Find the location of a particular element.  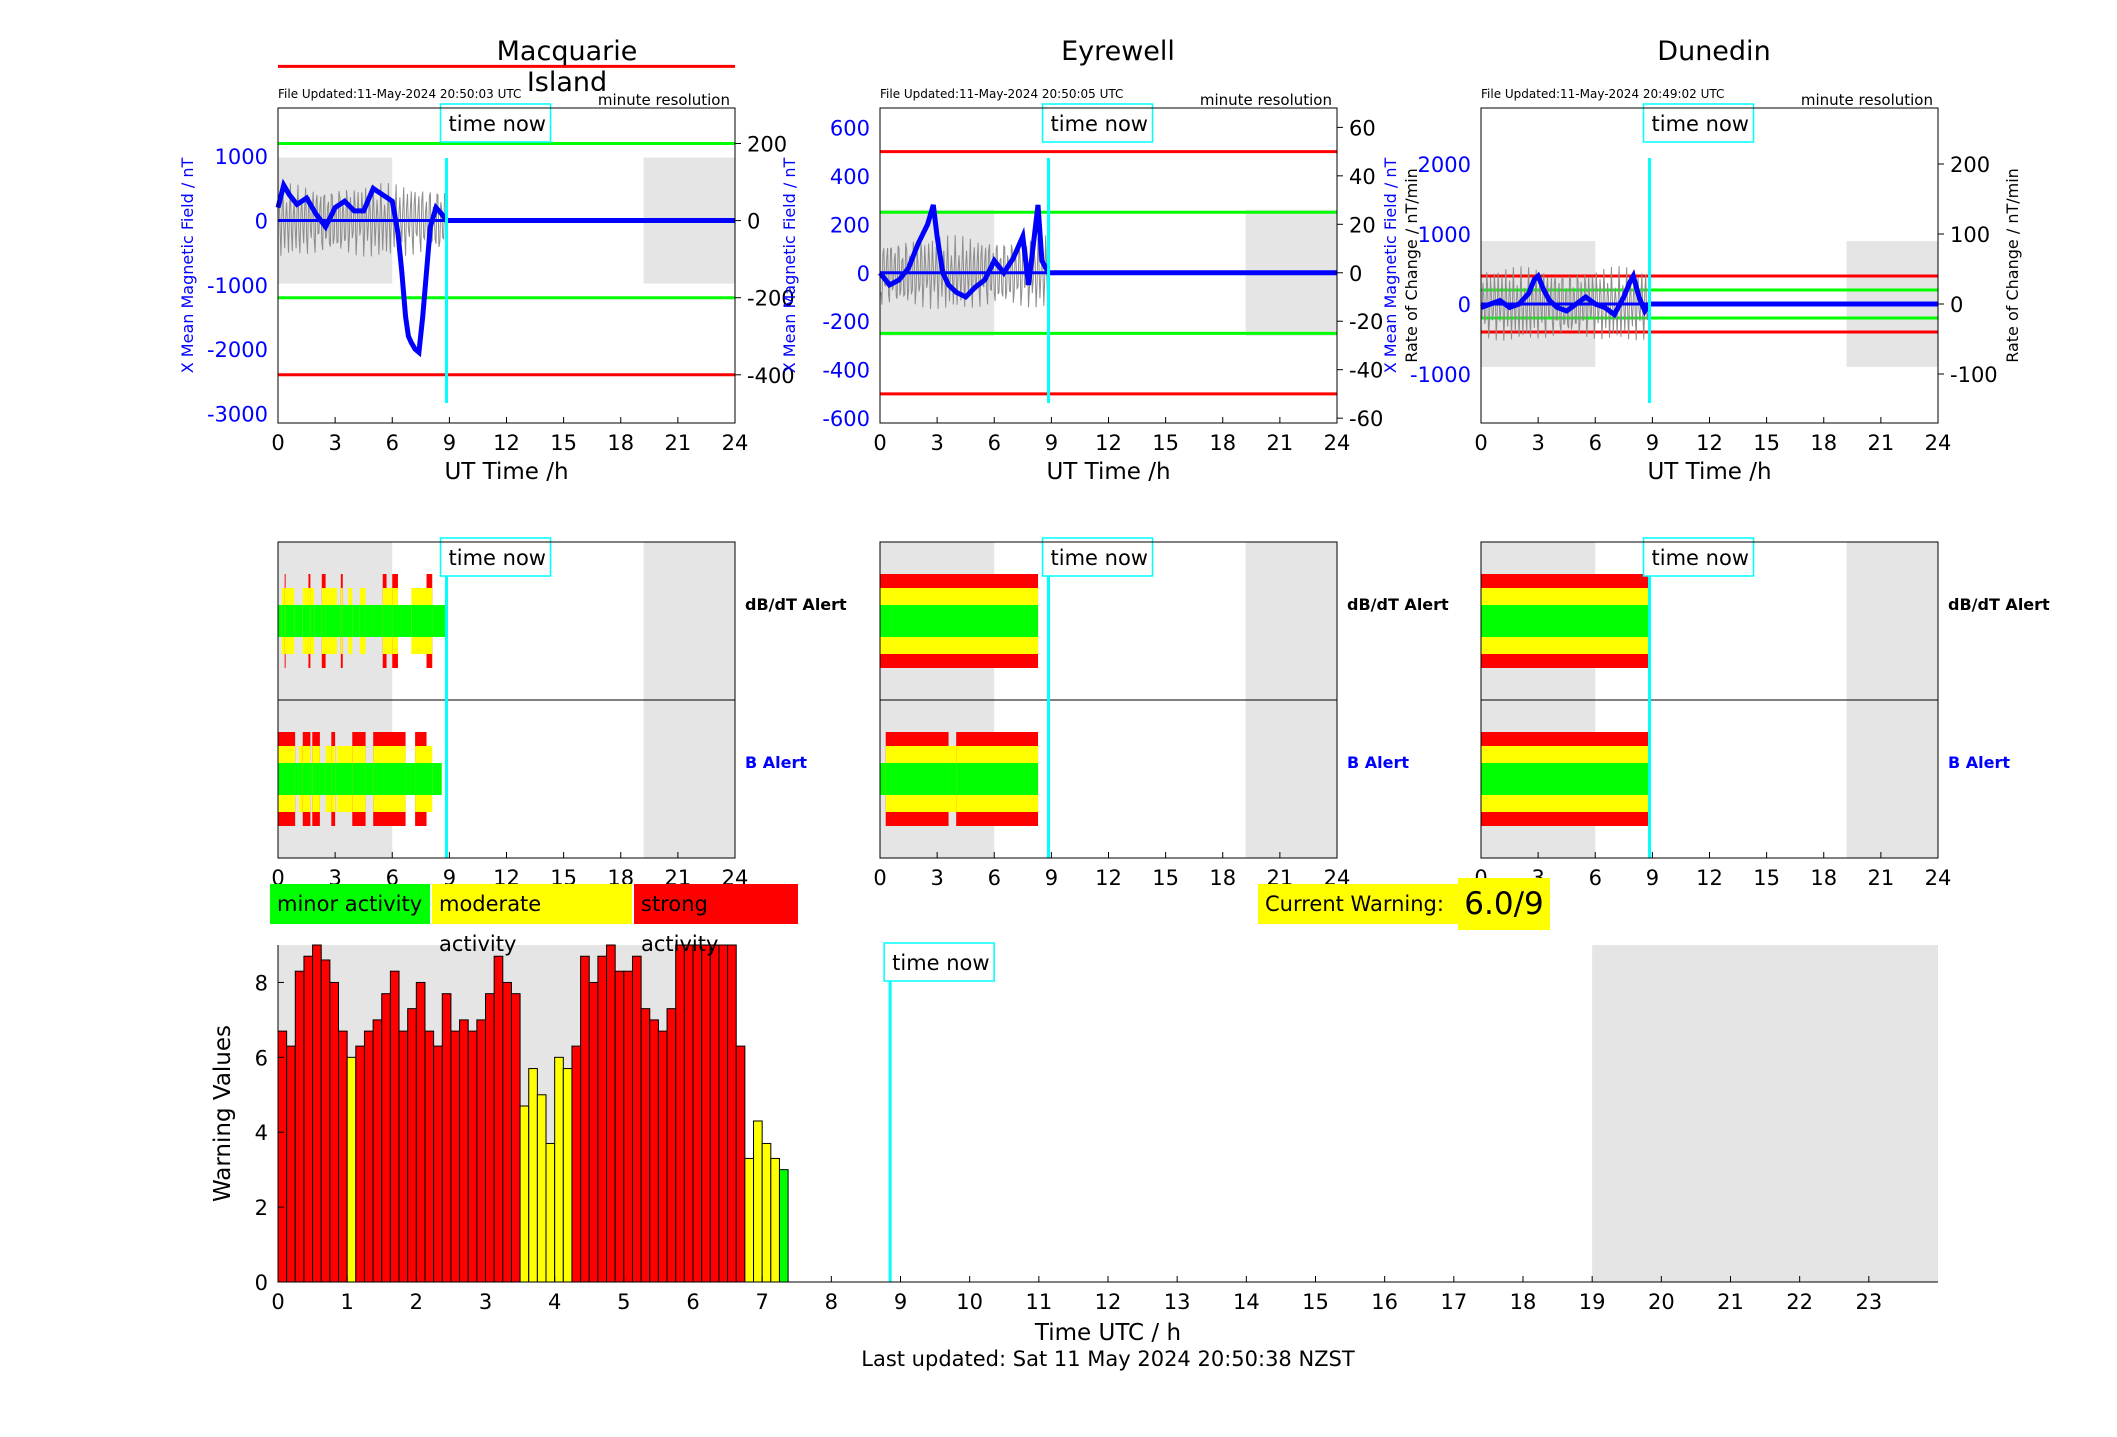

y-tick-label: 8 is located at coordinates (261, 983).